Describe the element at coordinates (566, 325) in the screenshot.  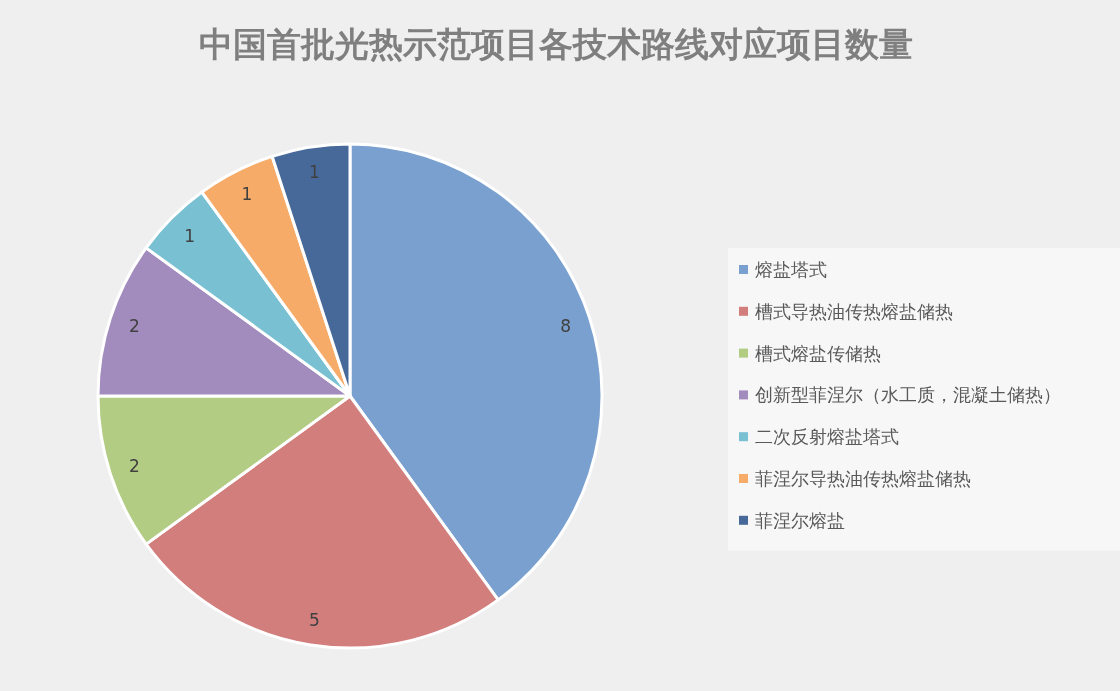
I see `data-label: 8` at that location.